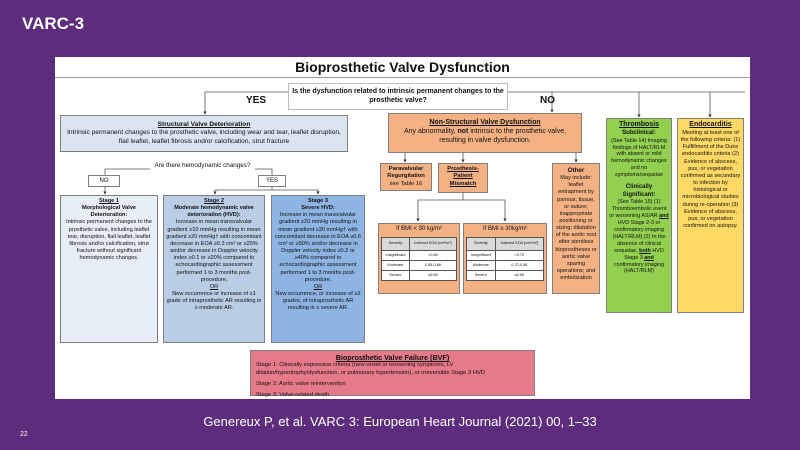 The image size is (800, 450). What do you see at coordinates (519, 255) in the screenshot?
I see `table-cell: >0.70` at bounding box center [519, 255].